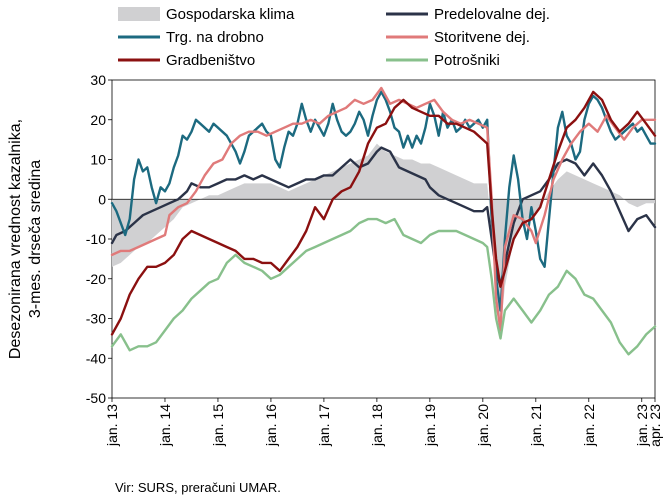  Describe the element at coordinates (139, 14) in the screenshot. I see `legend-swatch-gospodarska-klima` at that location.